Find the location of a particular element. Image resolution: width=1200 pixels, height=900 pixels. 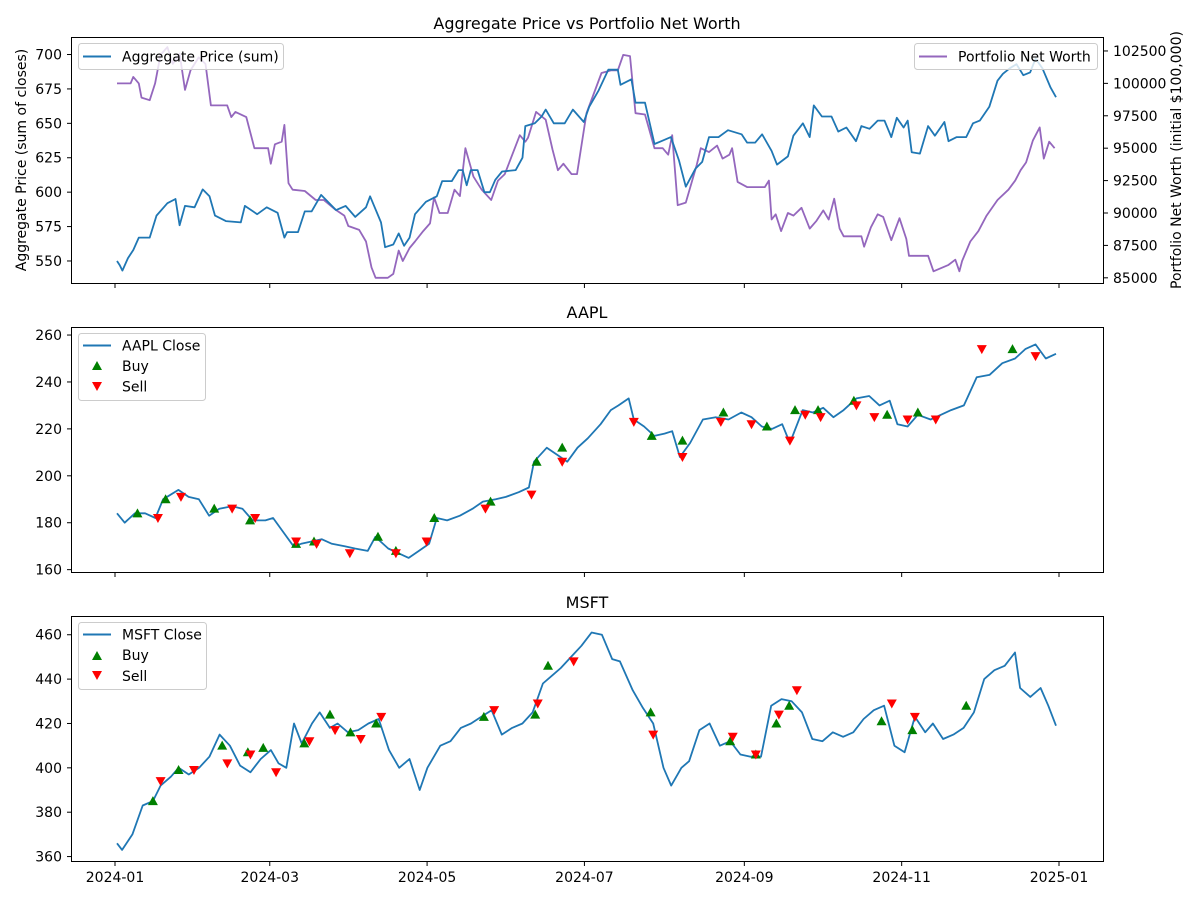

legend-aapl-buy-label: Buy is located at coordinates (135, 367).